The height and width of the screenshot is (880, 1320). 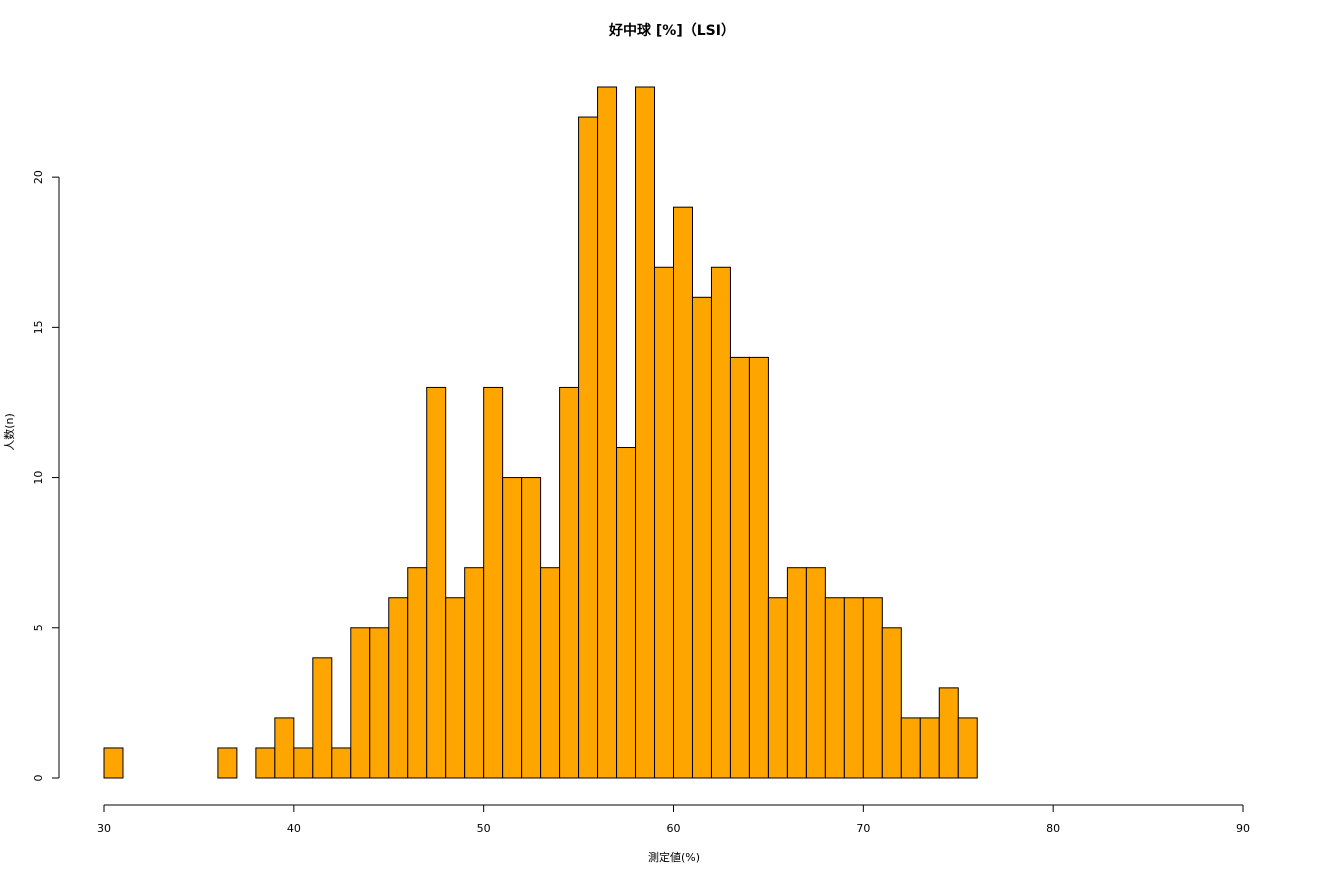 I want to click on x-tick-label: 90, so click(x=1243, y=828).